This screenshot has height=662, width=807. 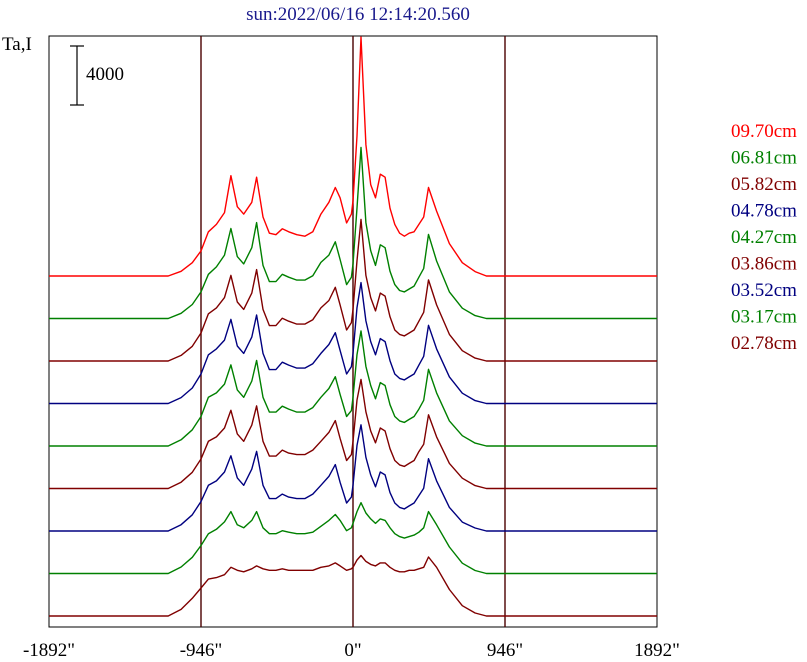 What do you see at coordinates (505, 650) in the screenshot?
I see `x-tick-label: 946"` at bounding box center [505, 650].